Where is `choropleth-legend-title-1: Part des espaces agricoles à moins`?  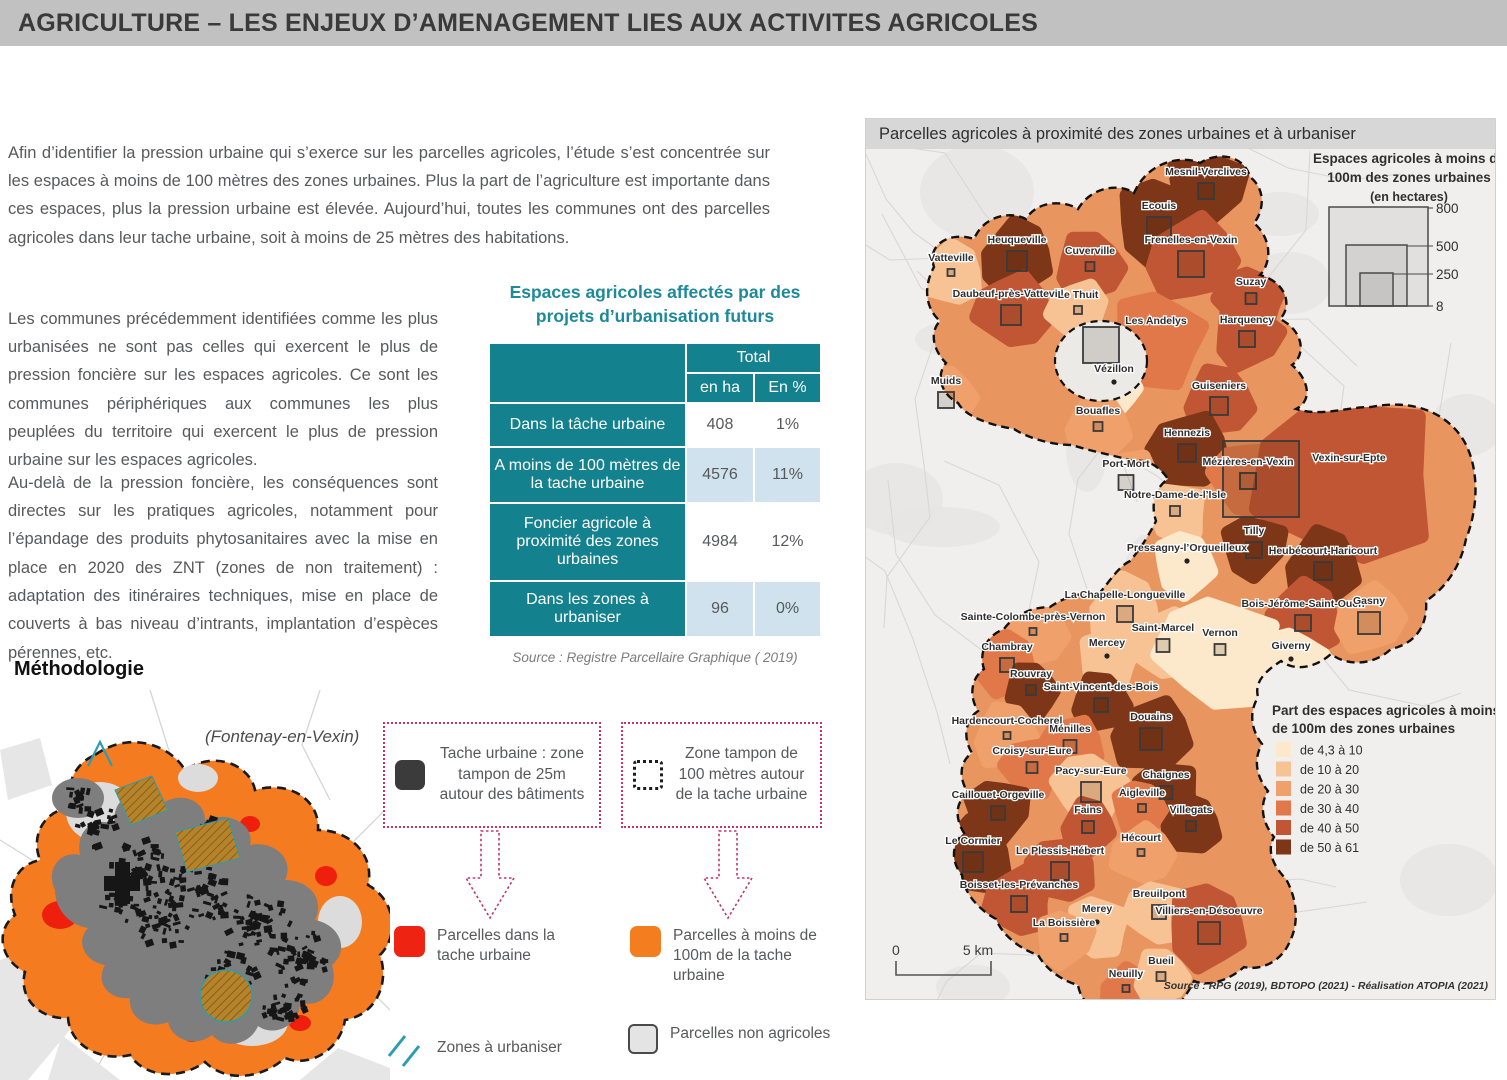
choropleth-legend-title-1: Part des espaces agricoles à moins is located at coordinates (1383, 710).